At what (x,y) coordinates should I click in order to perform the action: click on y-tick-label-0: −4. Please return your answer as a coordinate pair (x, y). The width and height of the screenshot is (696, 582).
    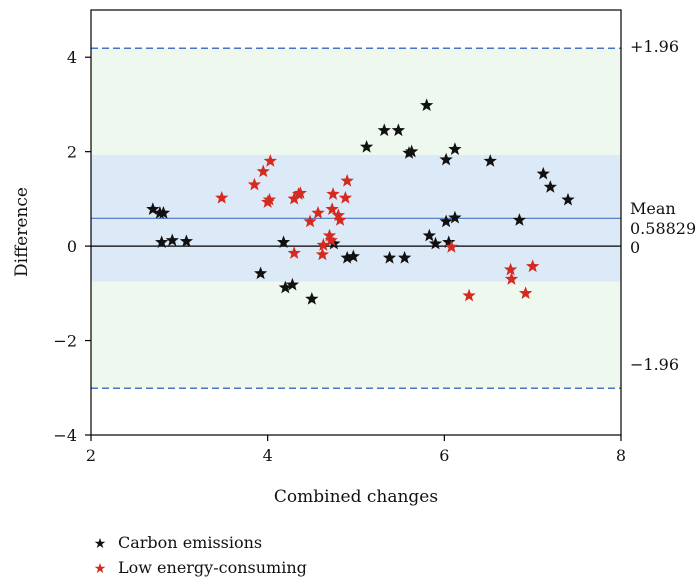
    Looking at the image, I should click on (65, 435).